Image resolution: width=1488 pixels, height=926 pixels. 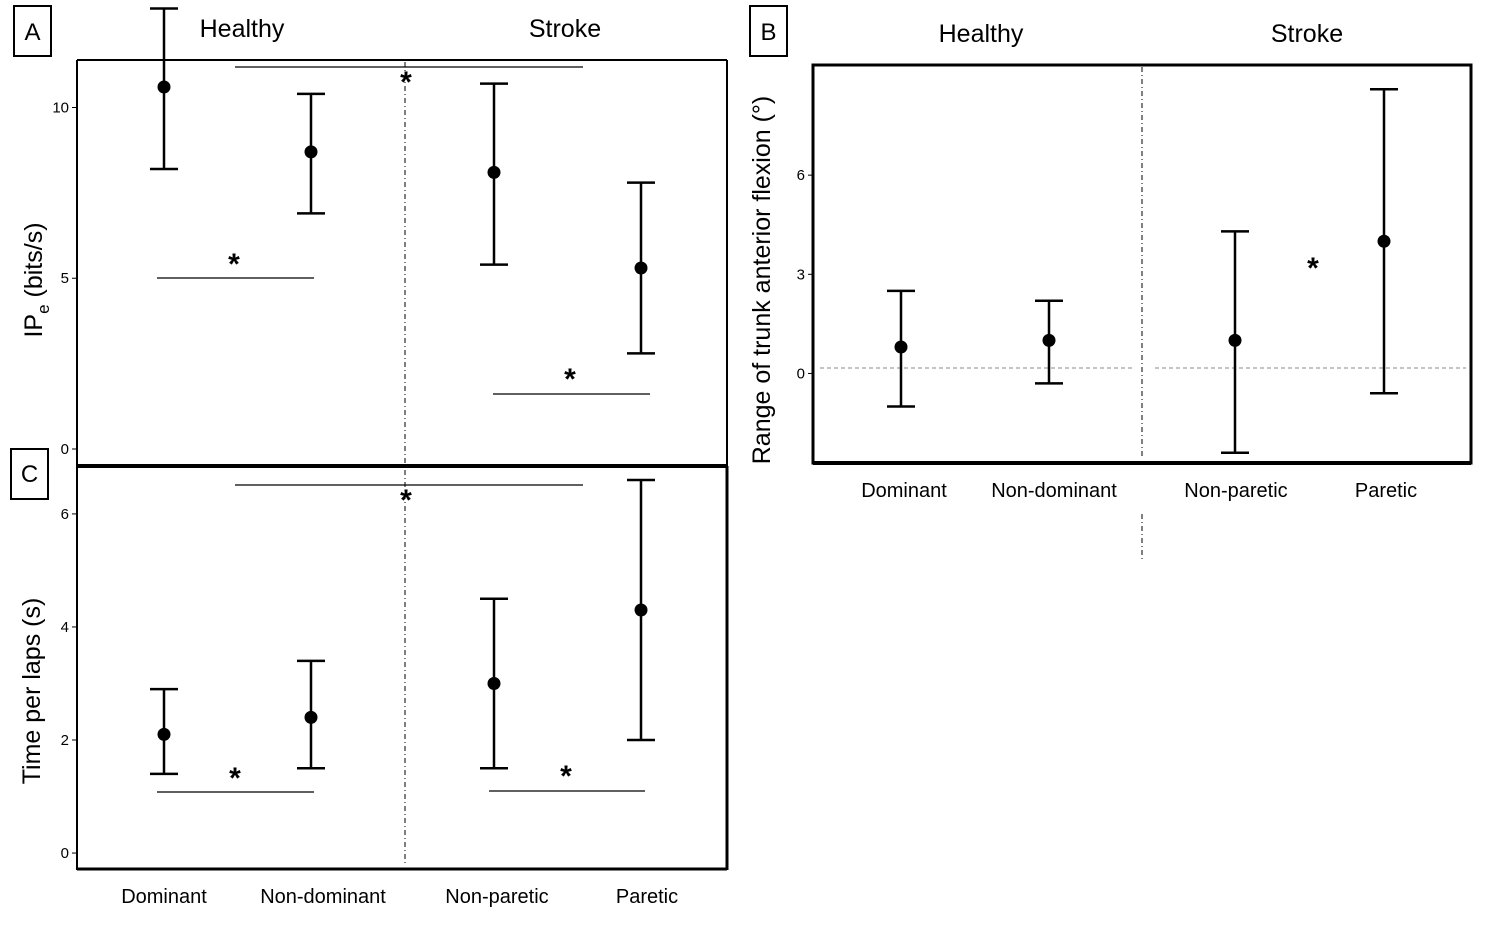 What do you see at coordinates (496, 897) in the screenshot?
I see `panel-c-cat-non-paretic: Non-paretic` at bounding box center [496, 897].